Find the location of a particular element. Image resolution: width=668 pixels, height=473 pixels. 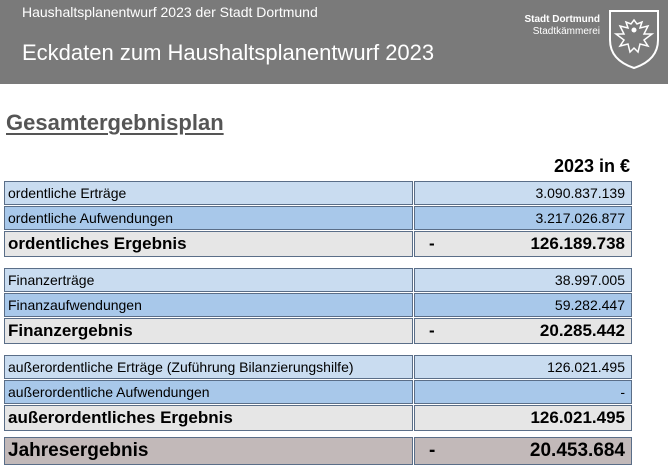

org-logo-text: Stadt Dortmund Stadtkämmerei is located at coordinates (562, 26).